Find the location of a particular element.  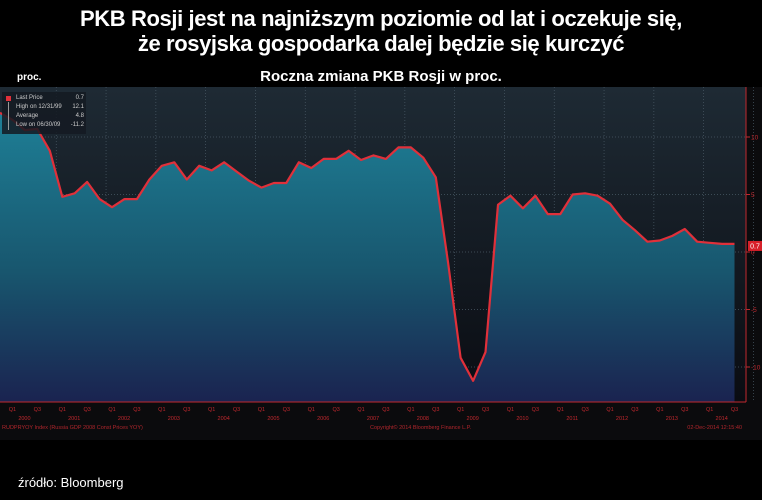

legend-item-high: High on 12/31/99 12.1 is located at coordinates (50, 107).